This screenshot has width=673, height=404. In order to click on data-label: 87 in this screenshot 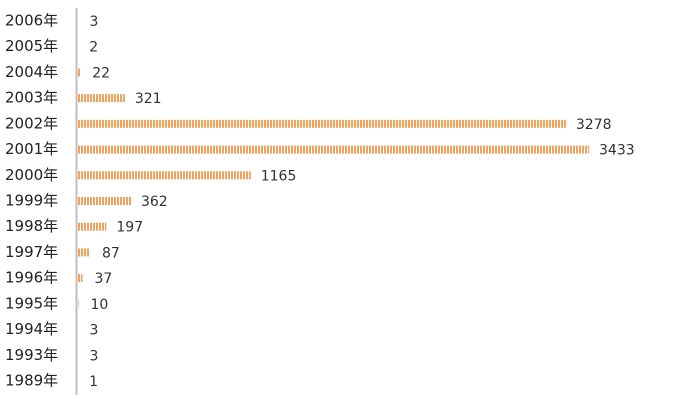, I will do `click(111, 253)`.